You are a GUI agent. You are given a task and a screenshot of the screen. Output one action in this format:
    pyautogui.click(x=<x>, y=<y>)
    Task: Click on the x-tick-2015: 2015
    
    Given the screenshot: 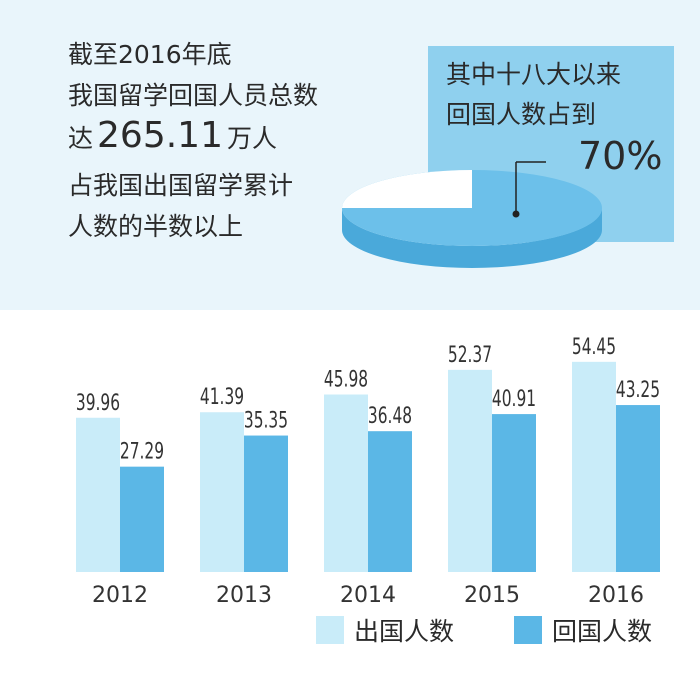 What is the action you would take?
    pyautogui.click(x=492, y=595)
    